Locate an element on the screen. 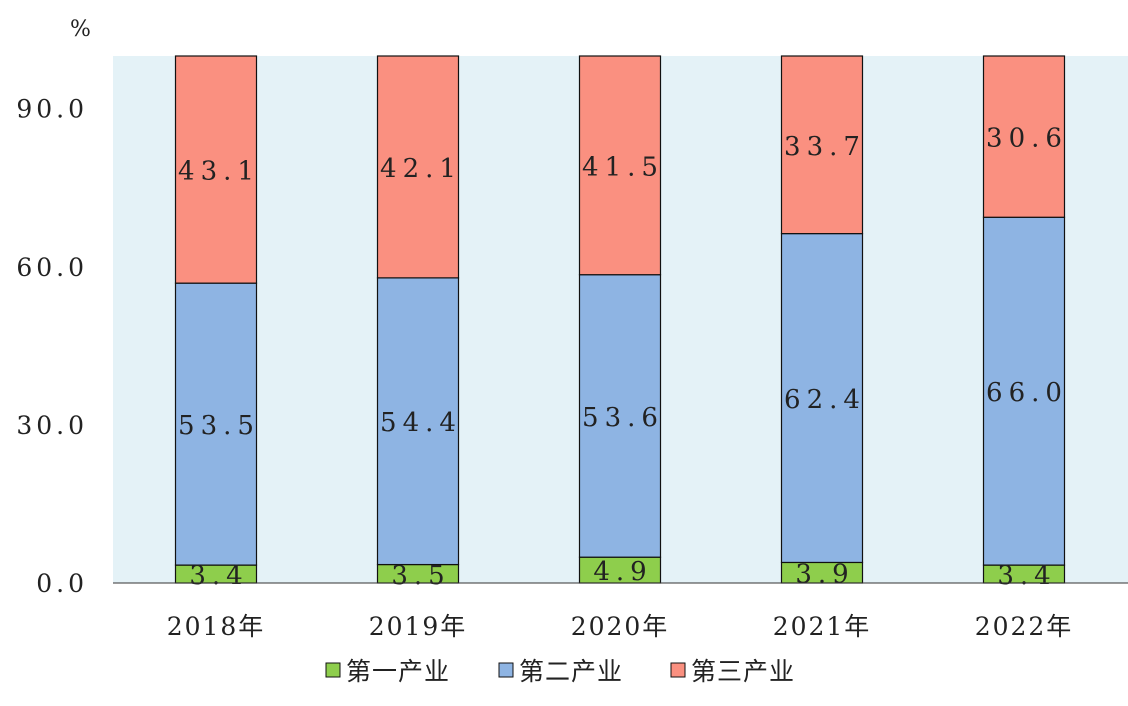 This screenshot has height=706, width=1128. y-tick-label: 90.0 is located at coordinates (52, 109).